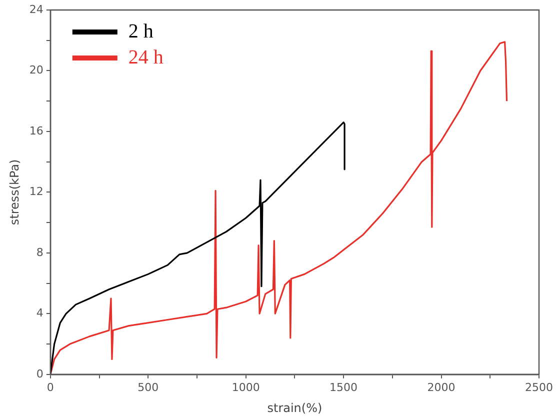 This screenshot has width=556, height=420. Describe the element at coordinates (36, 131) in the screenshot. I see `y-tick-label: 16` at that location.